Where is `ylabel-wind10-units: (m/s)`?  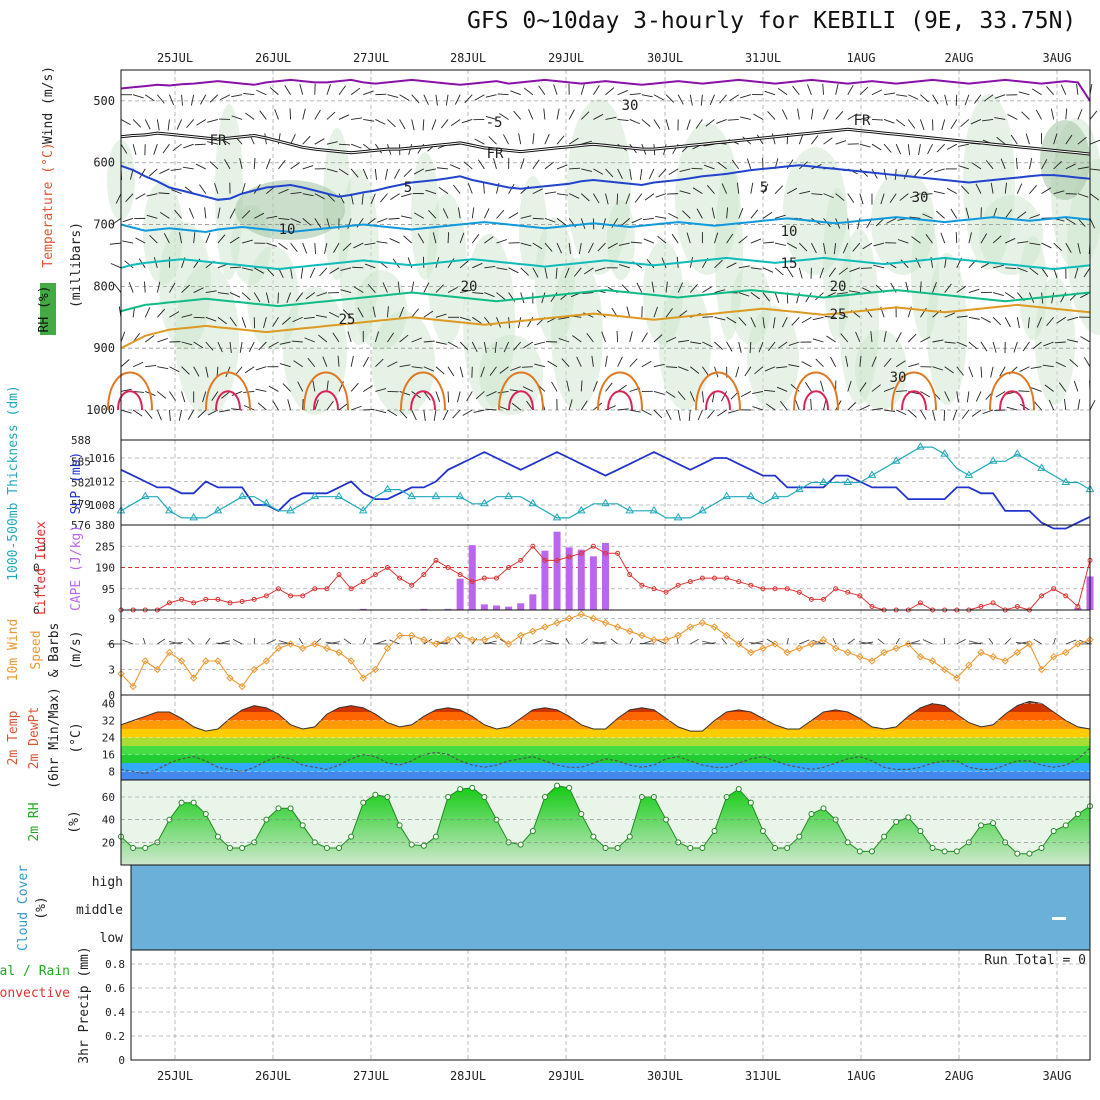 ylabel-wind10-units: (m/s) is located at coordinates (76, 649).